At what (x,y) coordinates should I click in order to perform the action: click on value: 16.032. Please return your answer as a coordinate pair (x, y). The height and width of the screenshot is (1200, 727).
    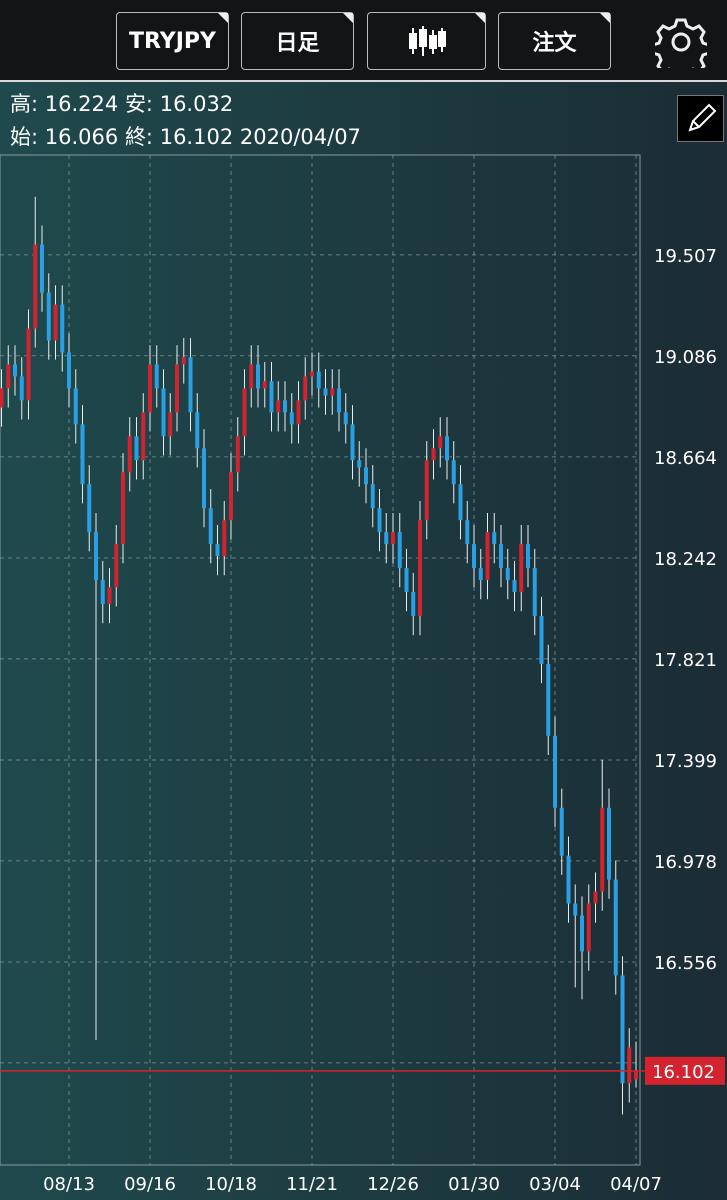
    Looking at the image, I should click on (196, 104).